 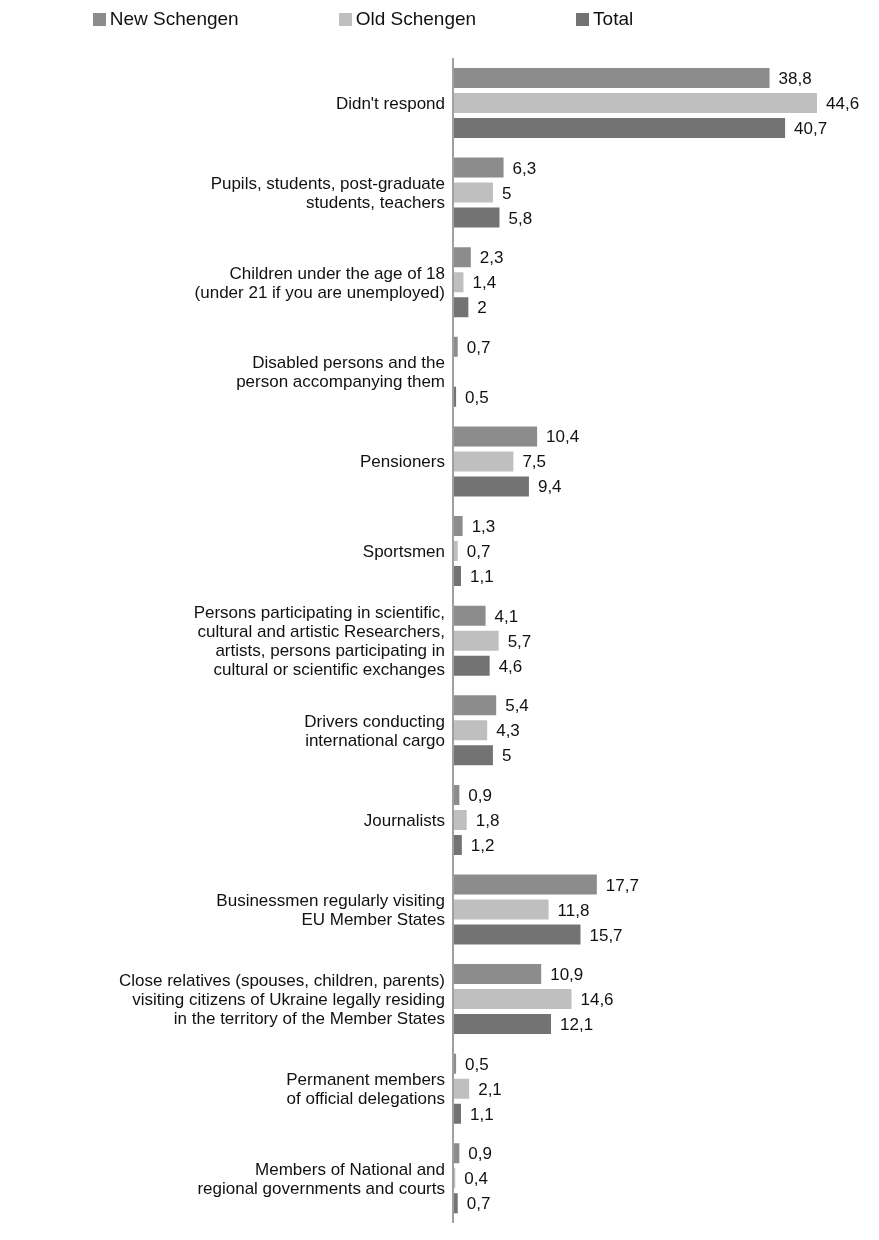 What do you see at coordinates (487, 820) in the screenshot?
I see `data-label: 1,8` at bounding box center [487, 820].